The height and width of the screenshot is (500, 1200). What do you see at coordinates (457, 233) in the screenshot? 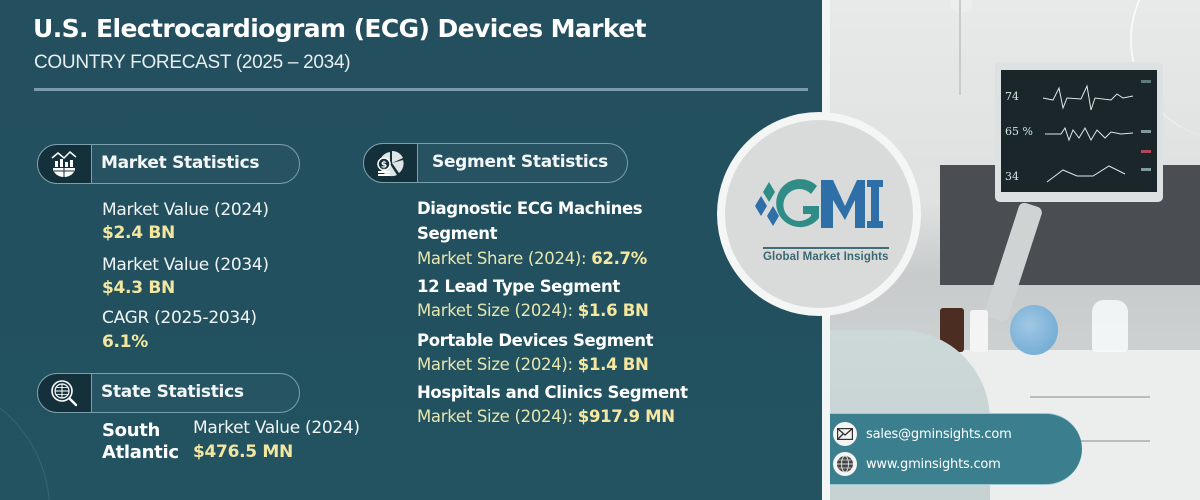
I see `segment-diagnostic-title-line2: Segment` at bounding box center [457, 233].